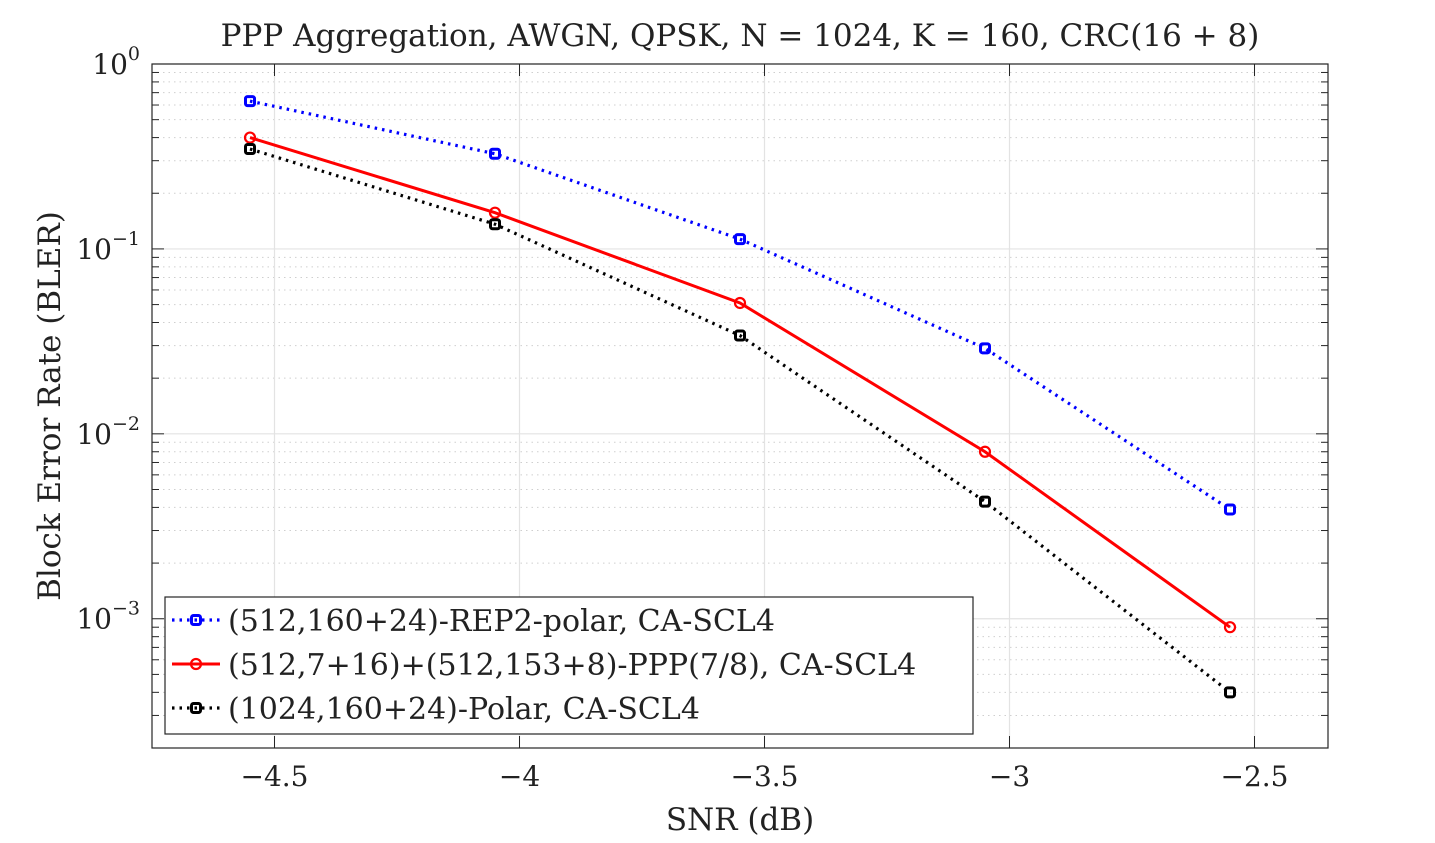  Describe the element at coordinates (765, 776) in the screenshot. I see `x-tick-label: −3.5` at that location.